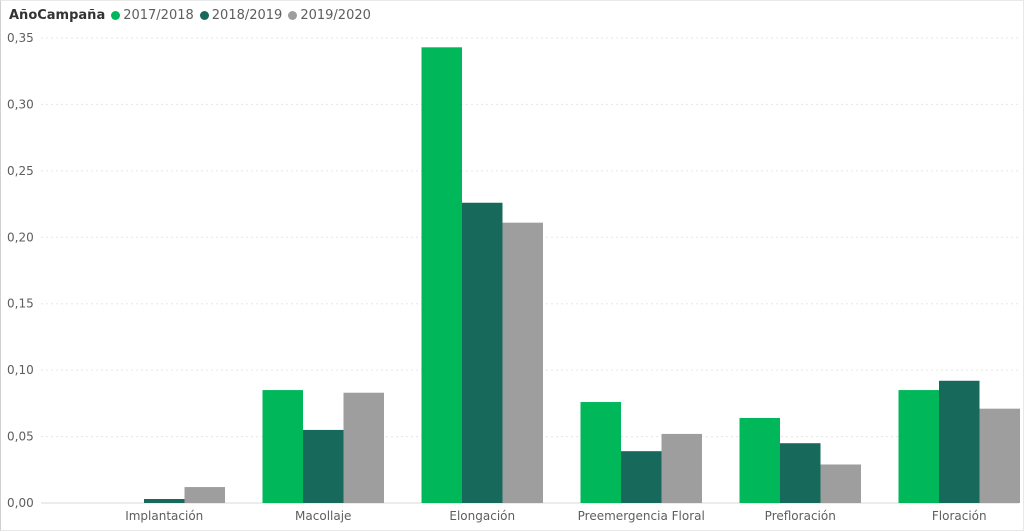 This screenshot has height=531, width=1024. Describe the element at coordinates (20, 437) in the screenshot. I see `y-tick-label: 0,05` at that location.